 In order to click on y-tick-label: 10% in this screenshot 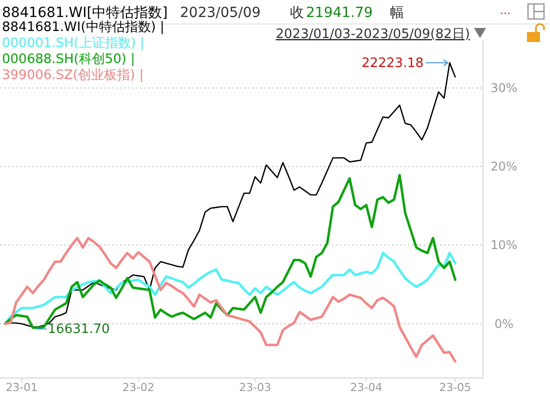, I will do `click(504, 245)`.